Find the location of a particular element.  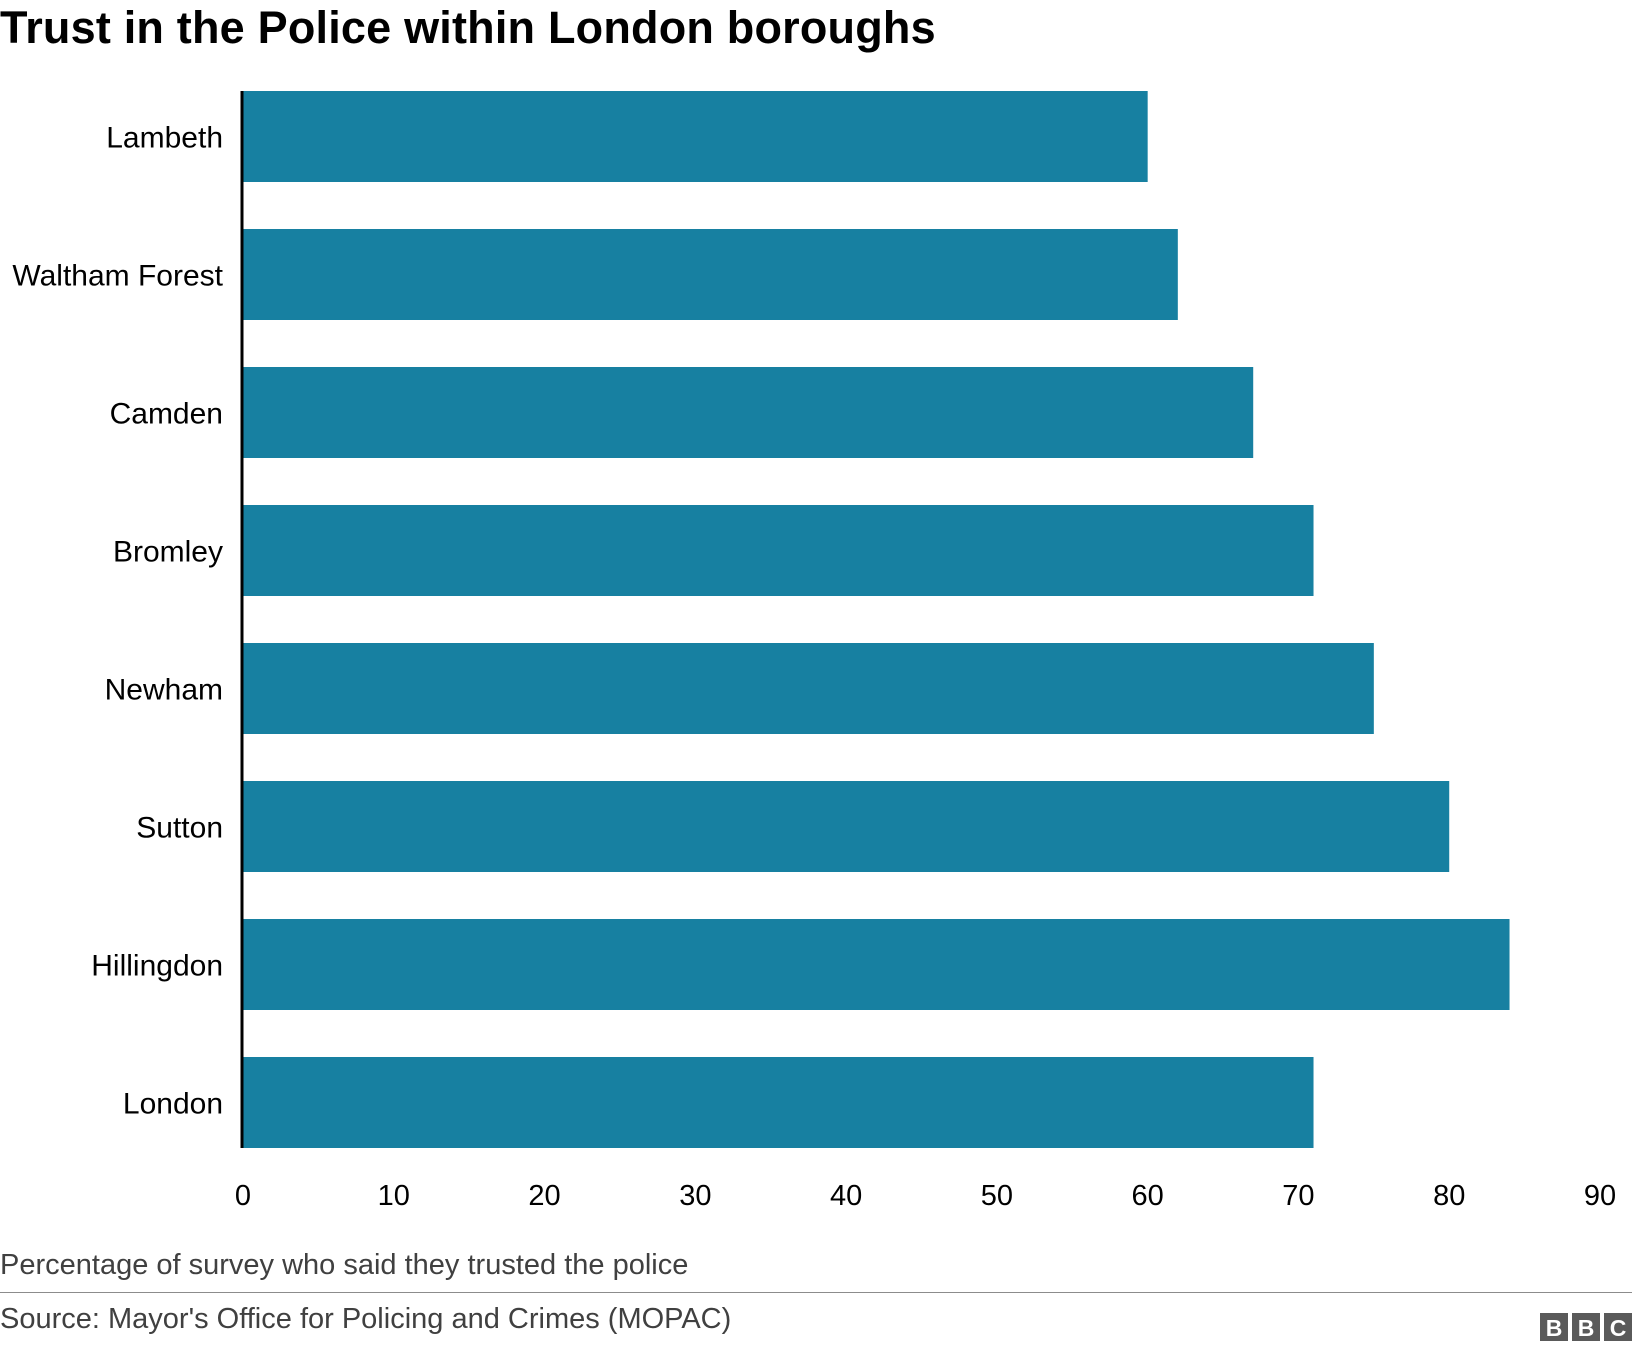

bar-london is located at coordinates (778, 1102).